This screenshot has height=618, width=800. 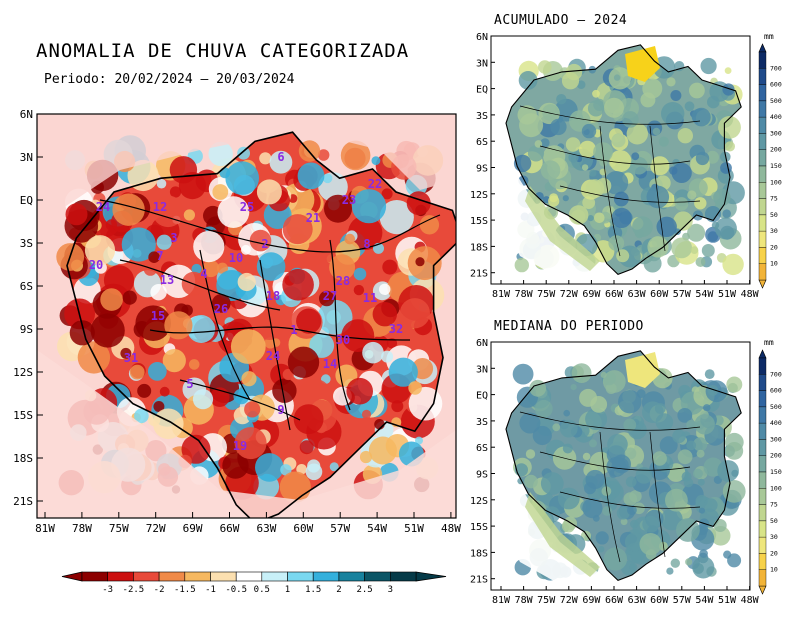 I want to click on basin-label: 13, so click(x=167, y=280).